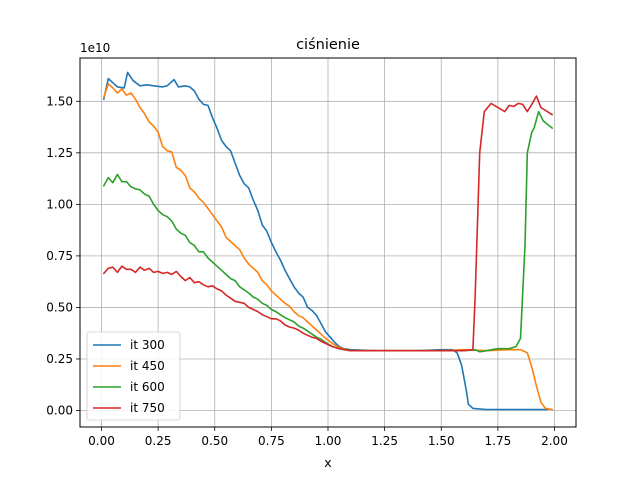 The width and height of the screenshot is (640, 480). I want to click on chart-title: ciśnienie, so click(328, 45).